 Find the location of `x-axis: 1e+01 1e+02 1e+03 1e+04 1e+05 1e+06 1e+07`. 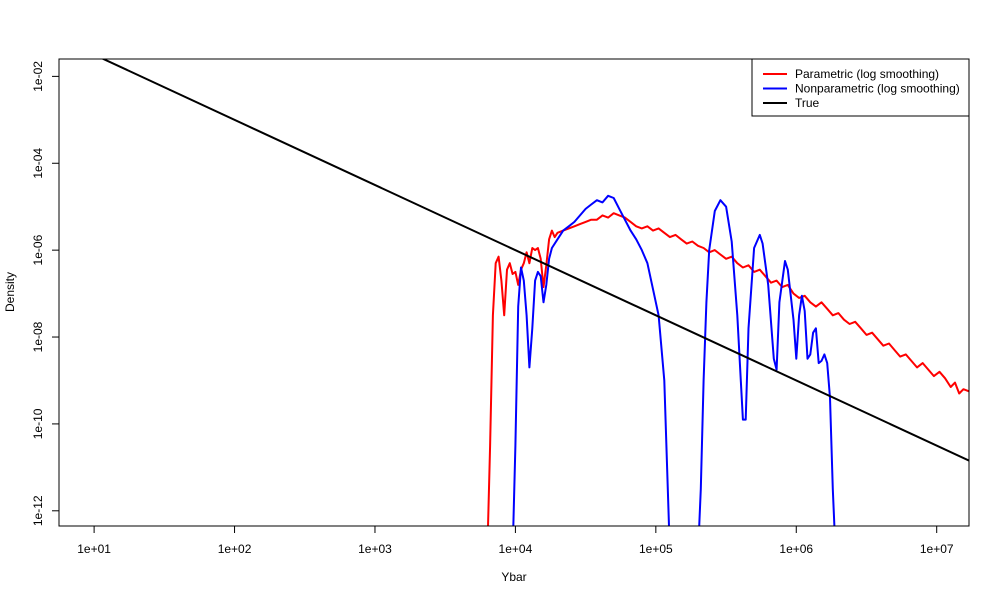

x-axis: 1e+01 1e+02 1e+03 1e+04 1e+05 1e+06 1e+07 is located at coordinates (515, 540).